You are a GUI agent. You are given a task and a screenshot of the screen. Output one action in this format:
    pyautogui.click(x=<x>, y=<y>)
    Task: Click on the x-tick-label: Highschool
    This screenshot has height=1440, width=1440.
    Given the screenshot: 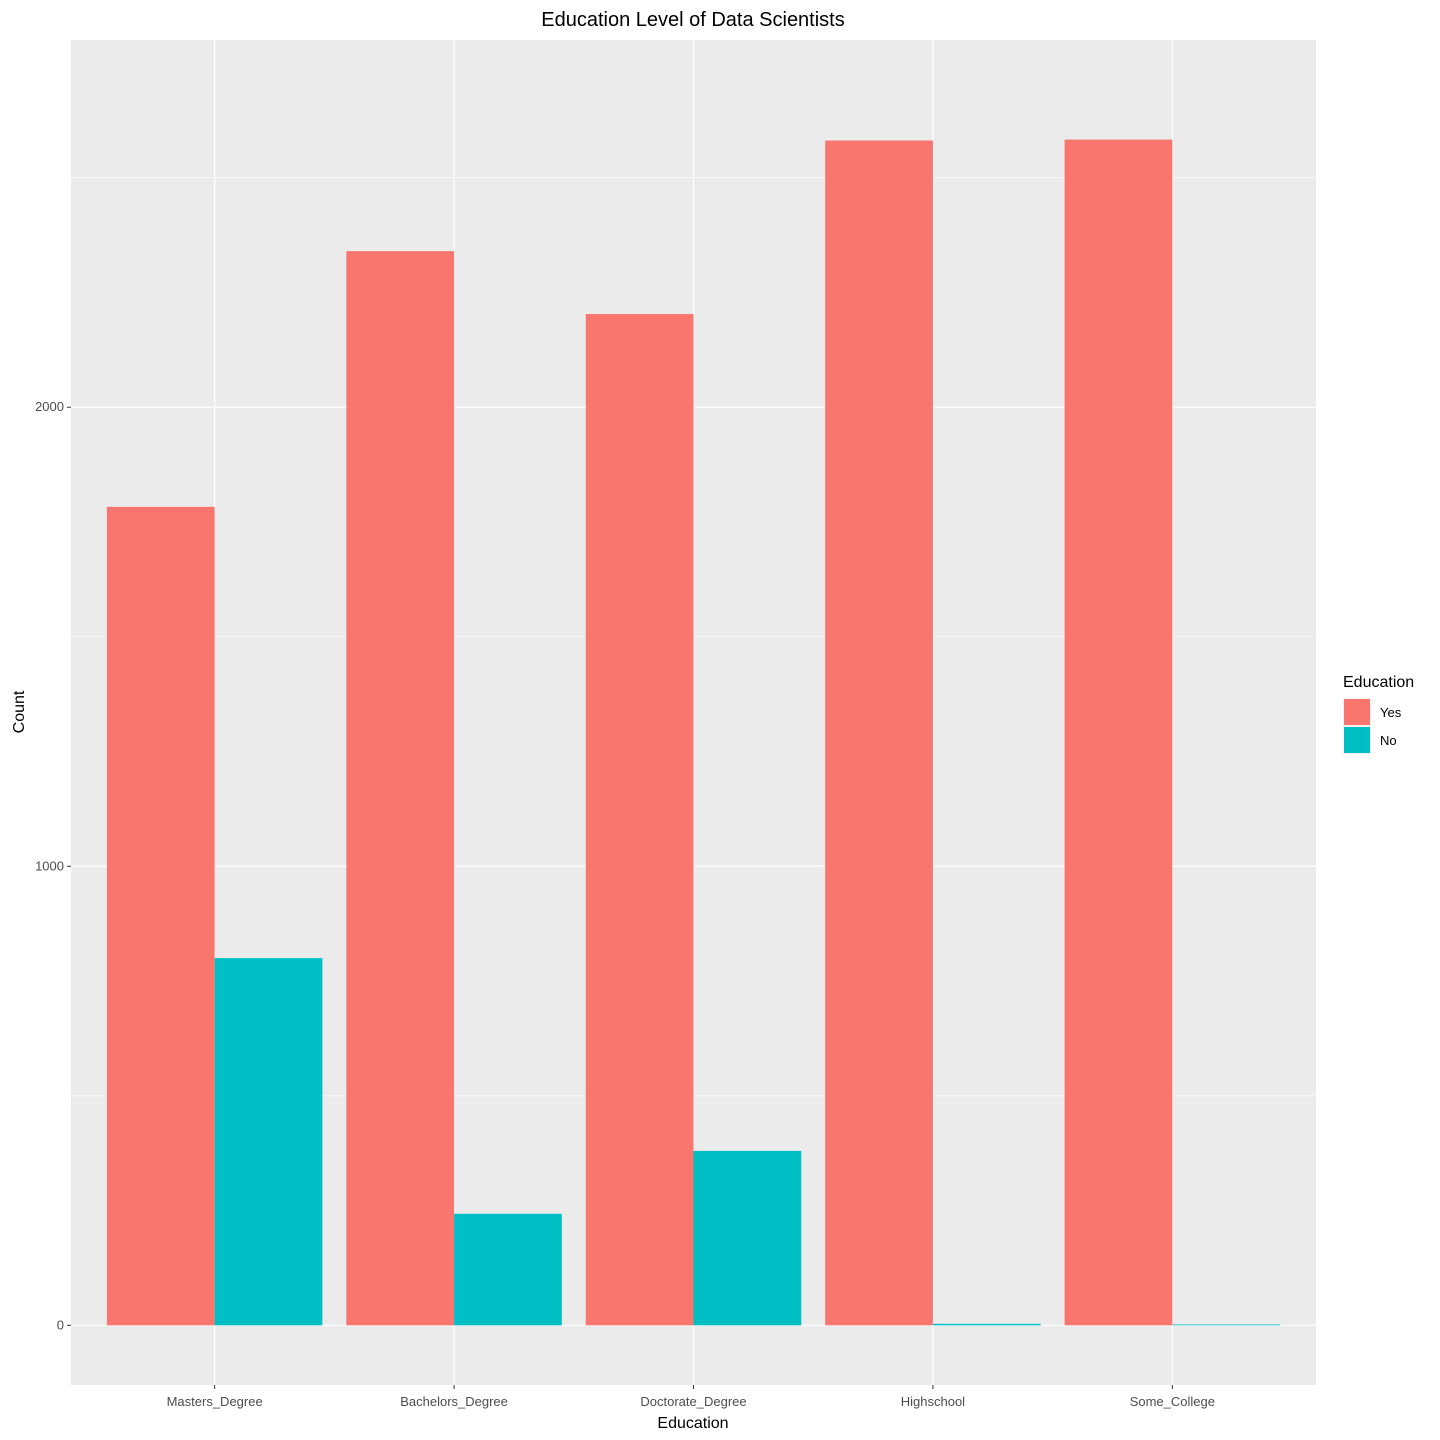 What is the action you would take?
    pyautogui.click(x=933, y=1401)
    